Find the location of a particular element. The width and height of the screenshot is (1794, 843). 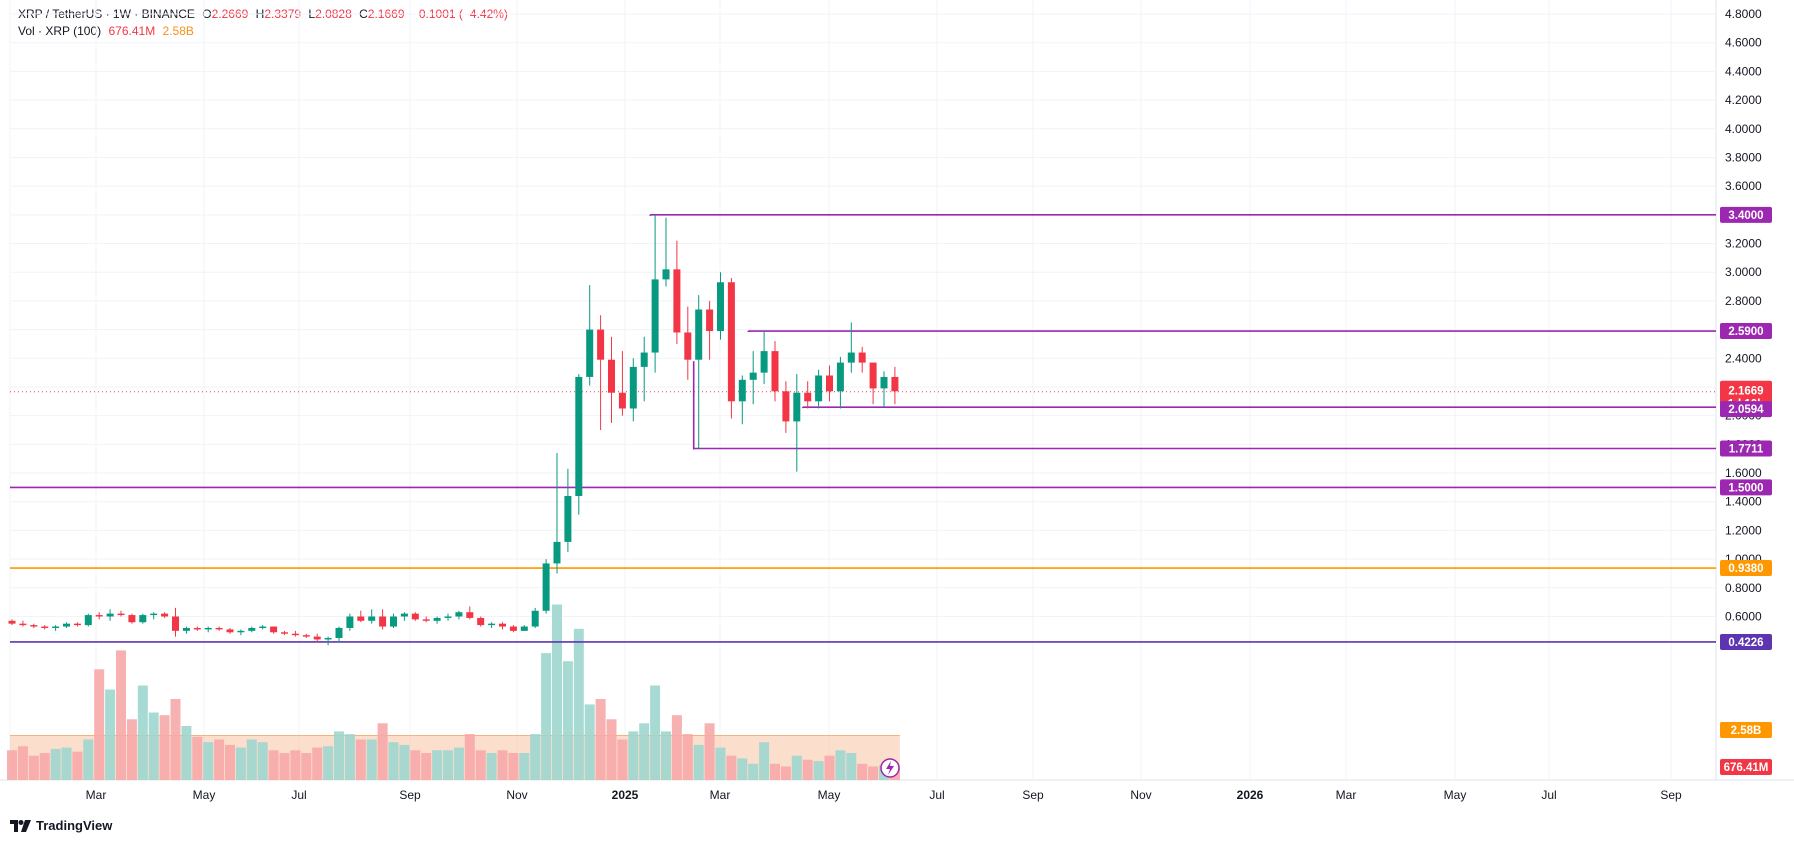

level-price-tag: 1.7711 is located at coordinates (1746, 450).